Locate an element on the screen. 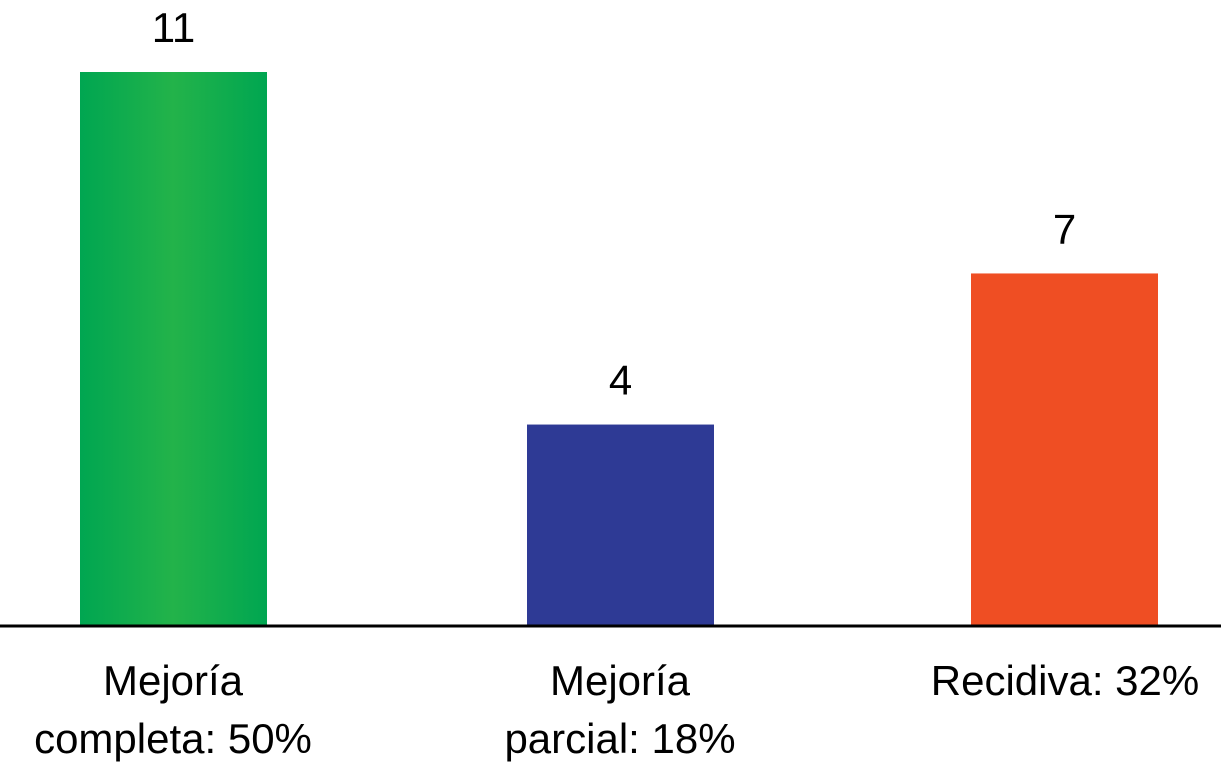  category-label-line: Recidiva: 32% is located at coordinates (1065, 680).